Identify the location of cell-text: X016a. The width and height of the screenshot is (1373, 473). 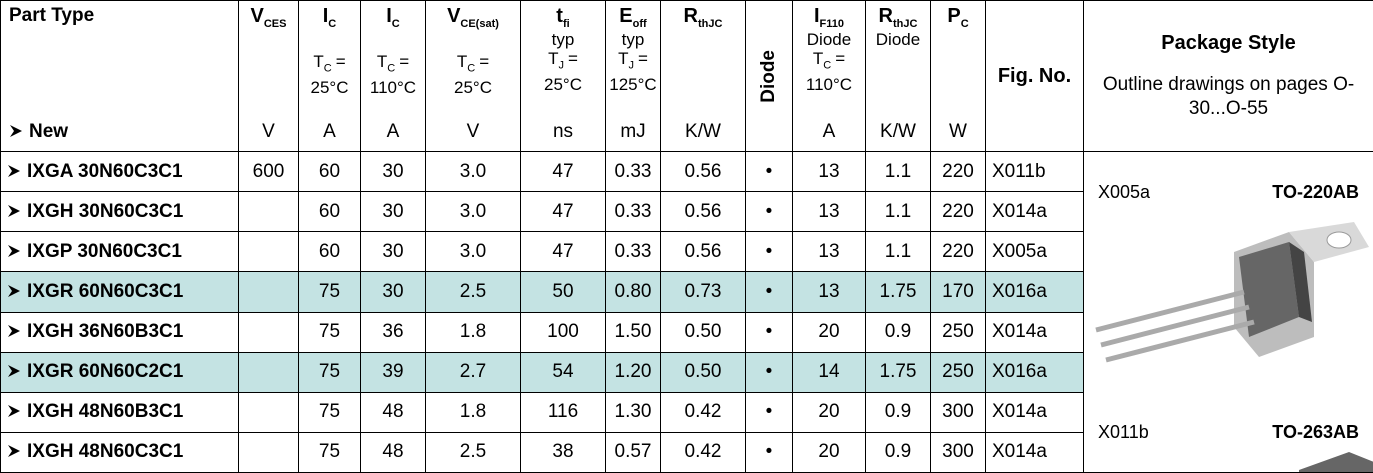
(1019, 372).